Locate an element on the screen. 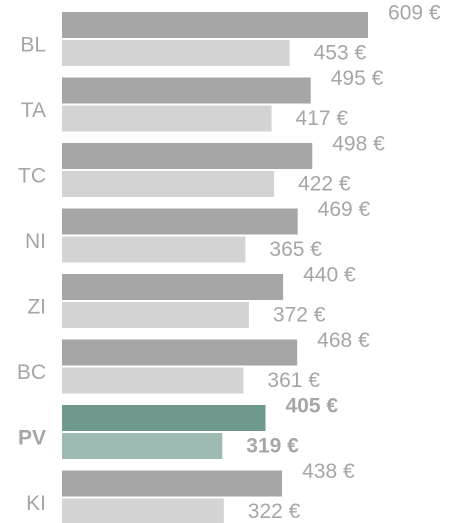 This screenshot has height=523, width=460. value-label: 453 € is located at coordinates (340, 53).